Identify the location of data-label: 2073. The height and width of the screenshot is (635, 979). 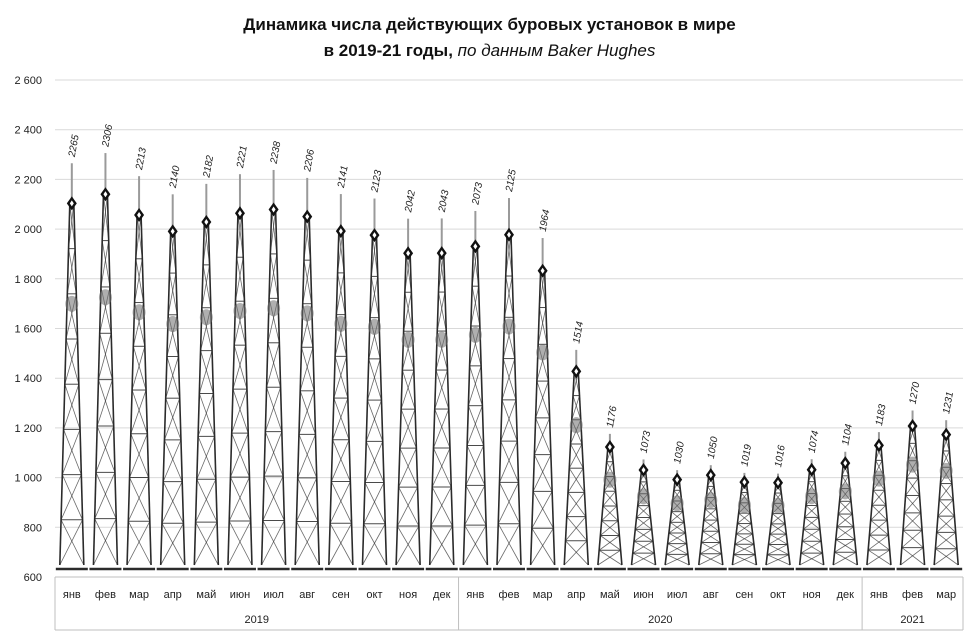
(477, 193).